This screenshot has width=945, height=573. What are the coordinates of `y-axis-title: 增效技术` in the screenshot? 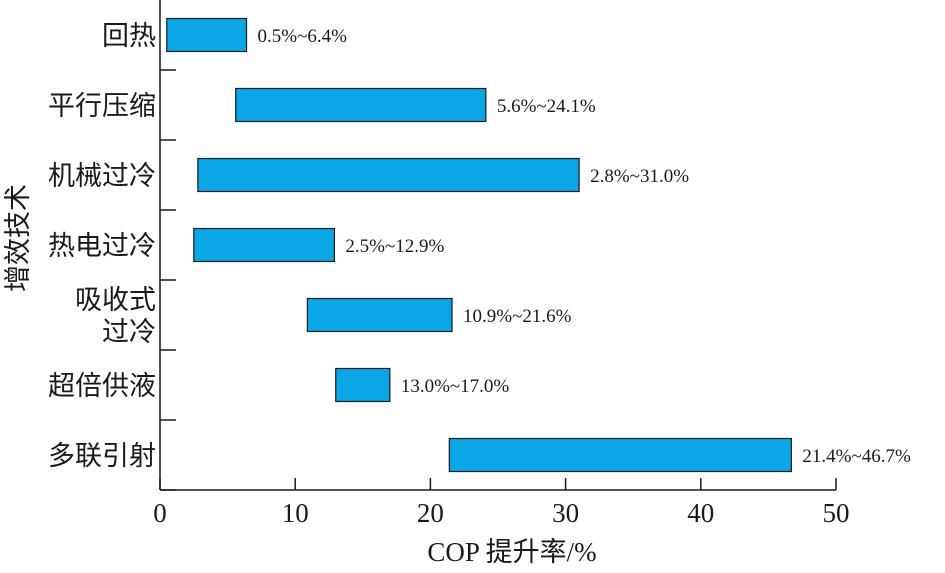 It's located at (18, 238).